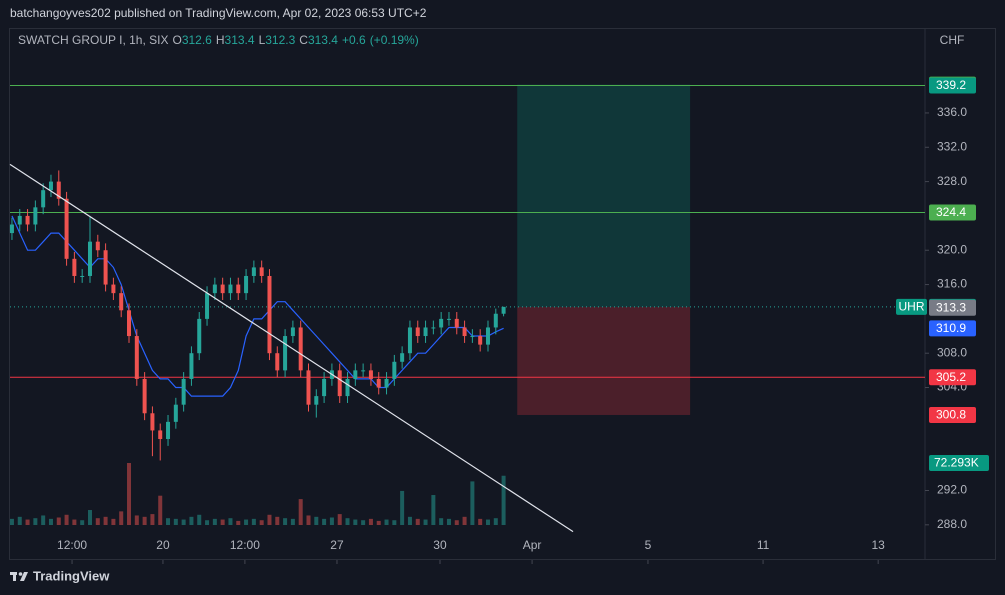  I want to click on price-label: 300.8, so click(951, 415).